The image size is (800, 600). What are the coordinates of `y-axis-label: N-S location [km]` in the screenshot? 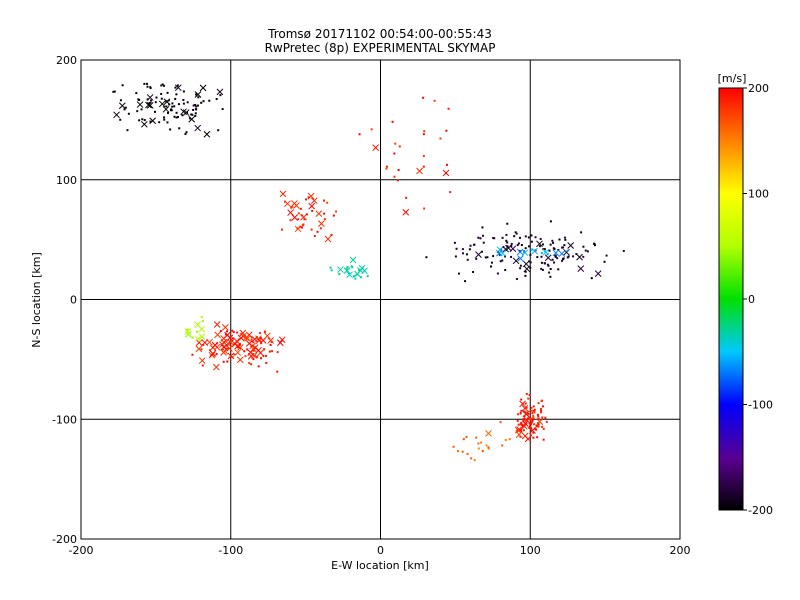 It's located at (36, 300).